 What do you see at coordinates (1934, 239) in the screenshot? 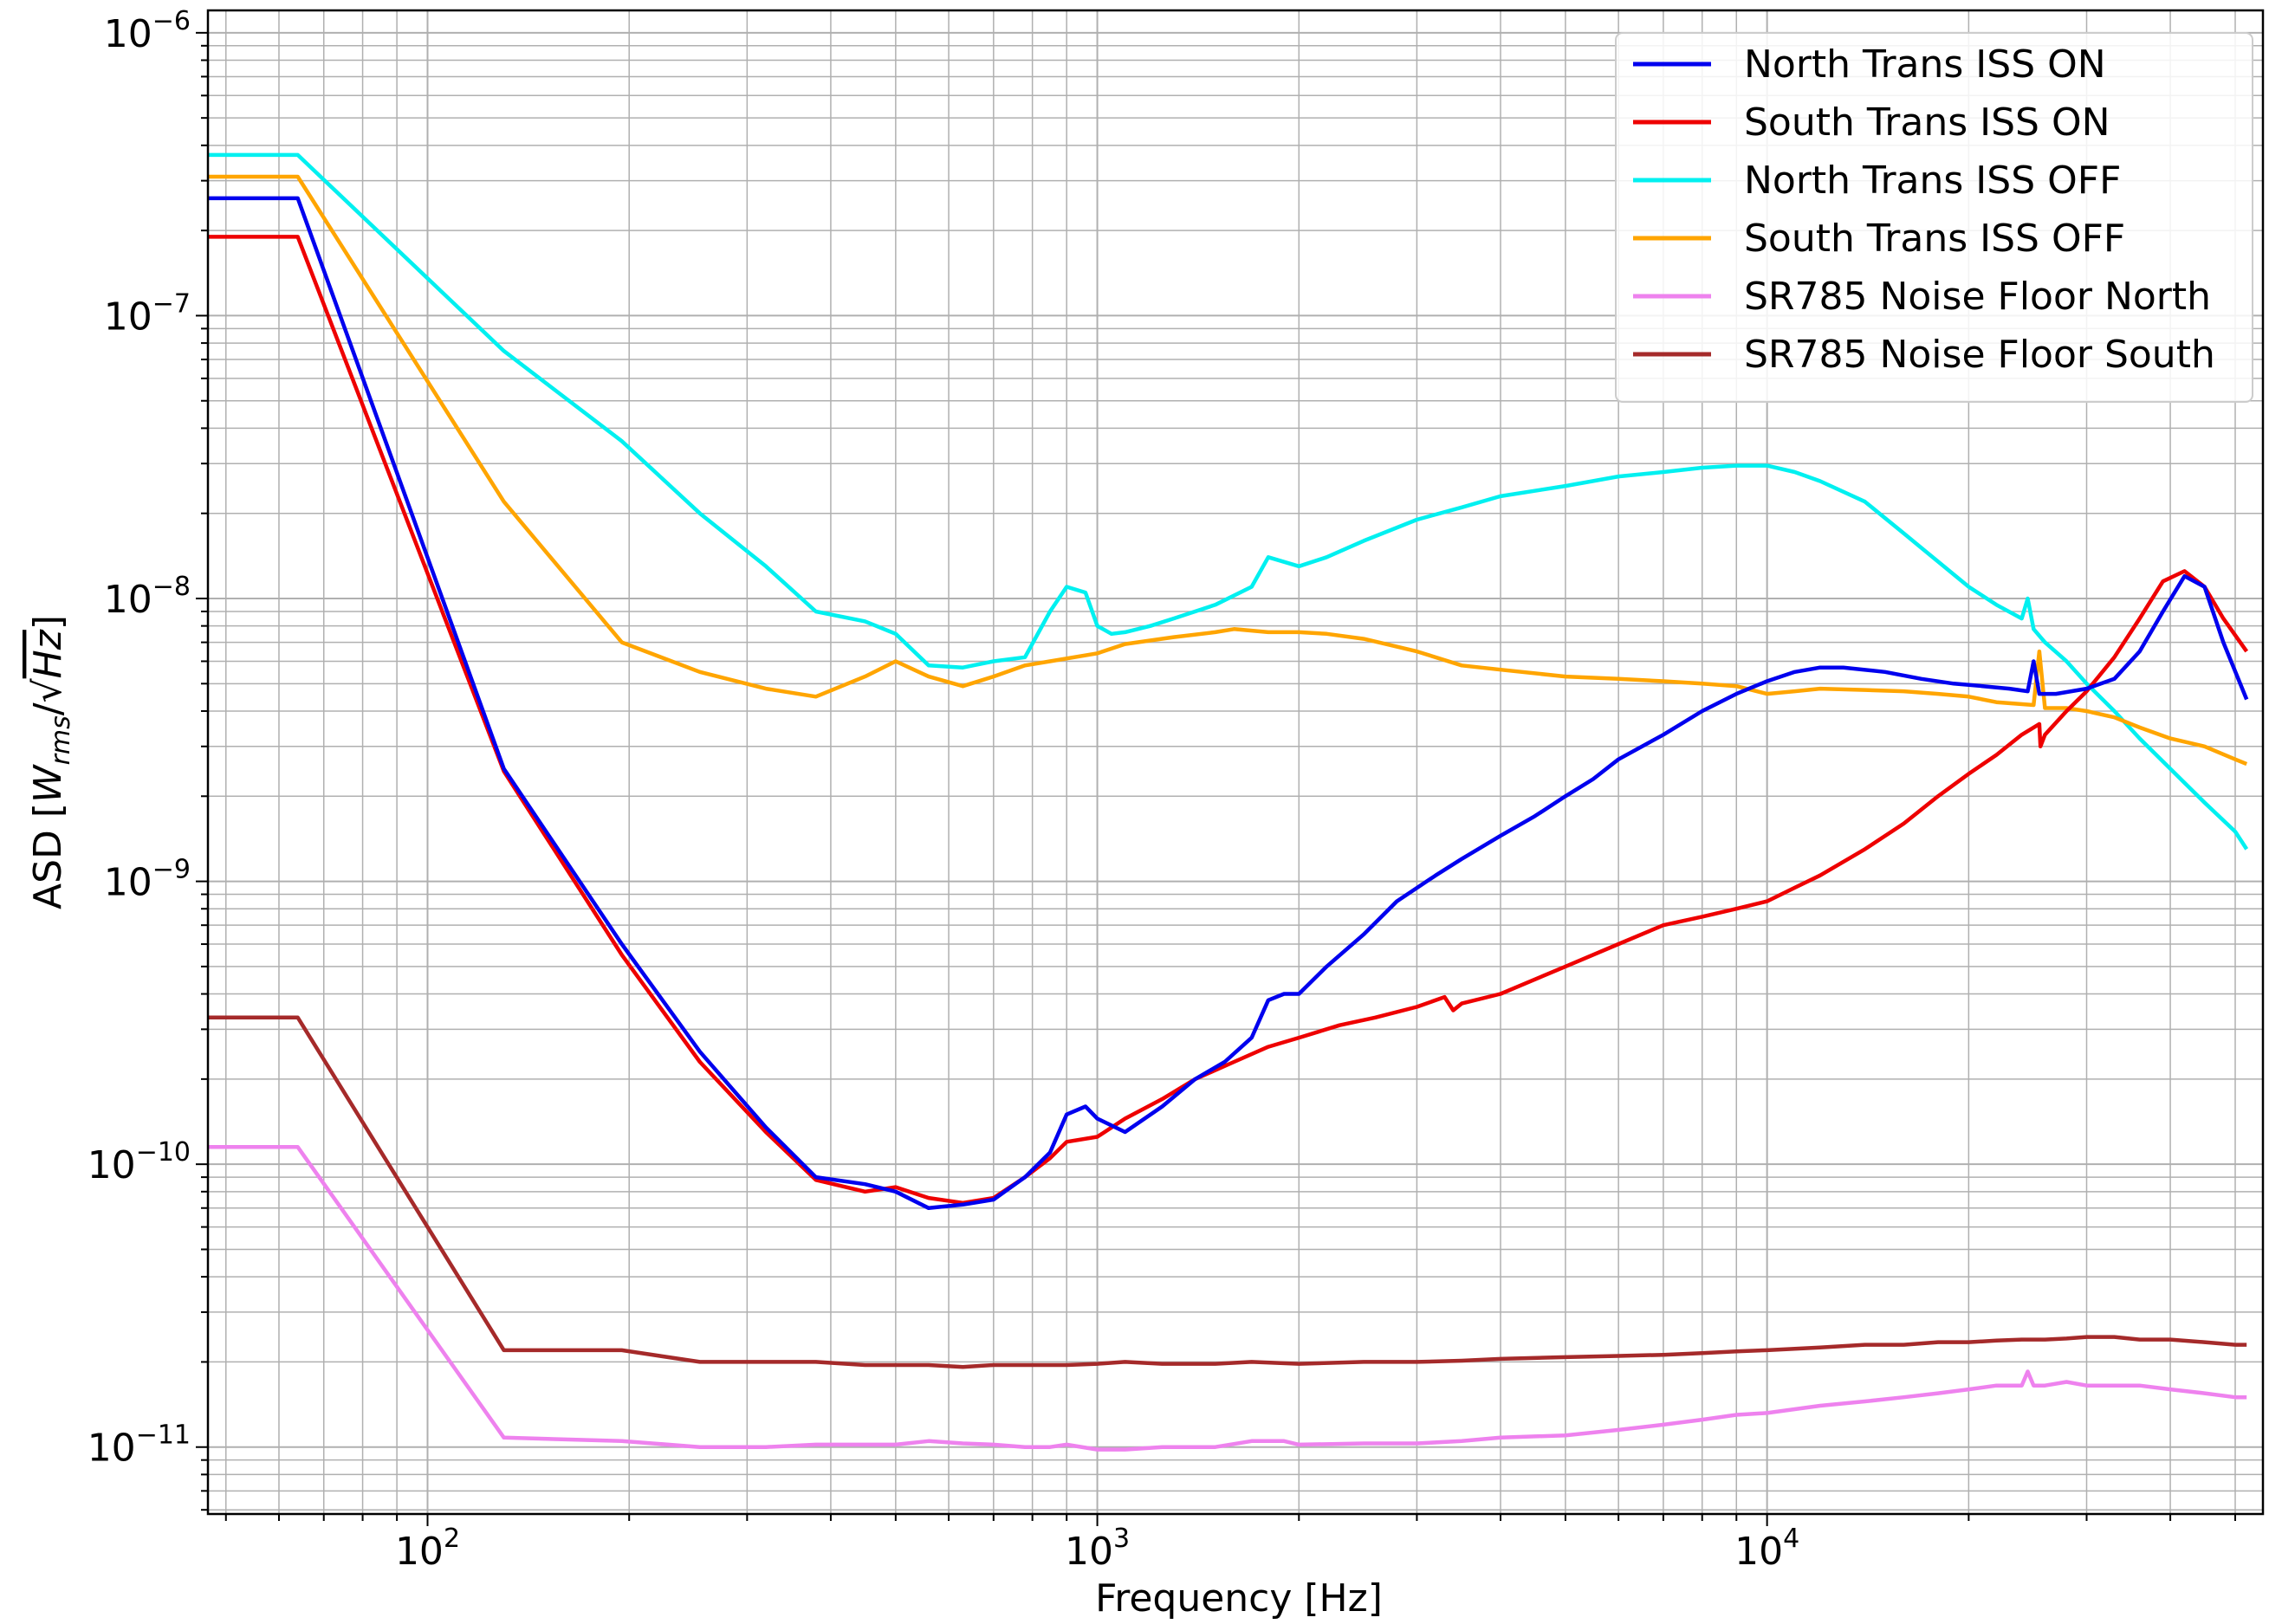
I see `legend-label: South Trans ISS OFF` at bounding box center [1934, 239].